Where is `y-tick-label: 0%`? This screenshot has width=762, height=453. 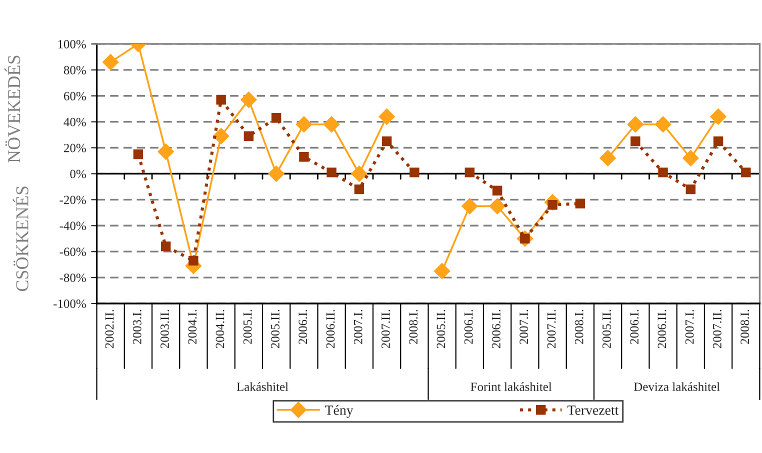 y-tick-label: 0% is located at coordinates (78, 174).